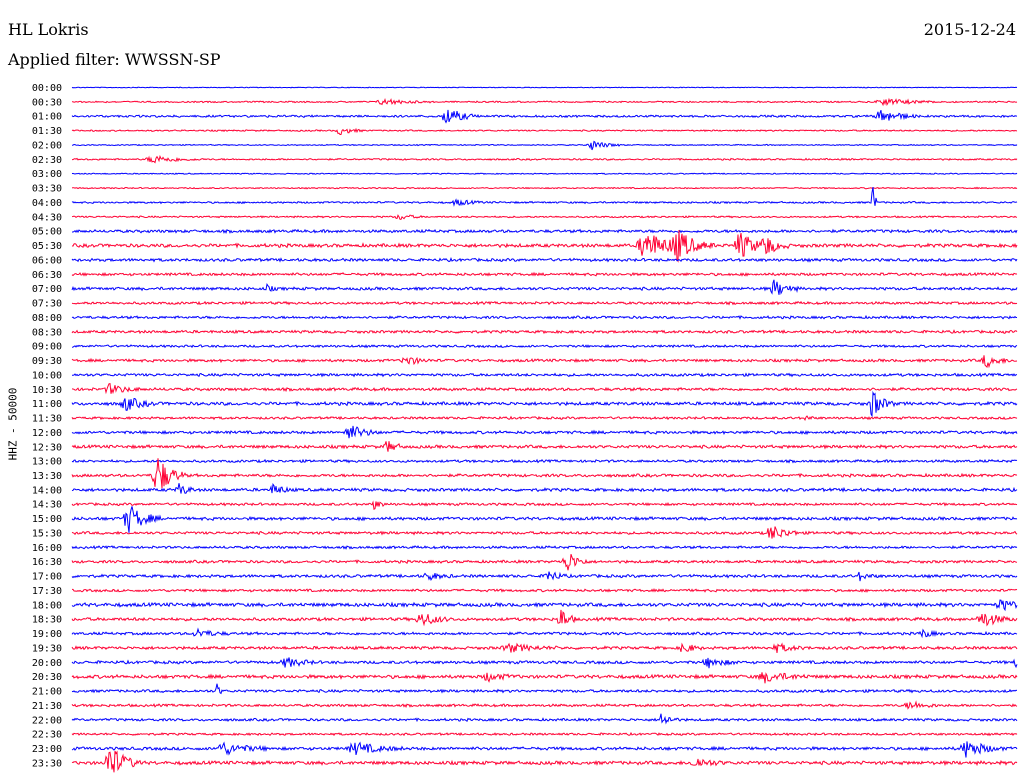 This screenshot has height=780, width=1024. Describe the element at coordinates (544, 678) in the screenshot. I see `trace-2030` at that location.